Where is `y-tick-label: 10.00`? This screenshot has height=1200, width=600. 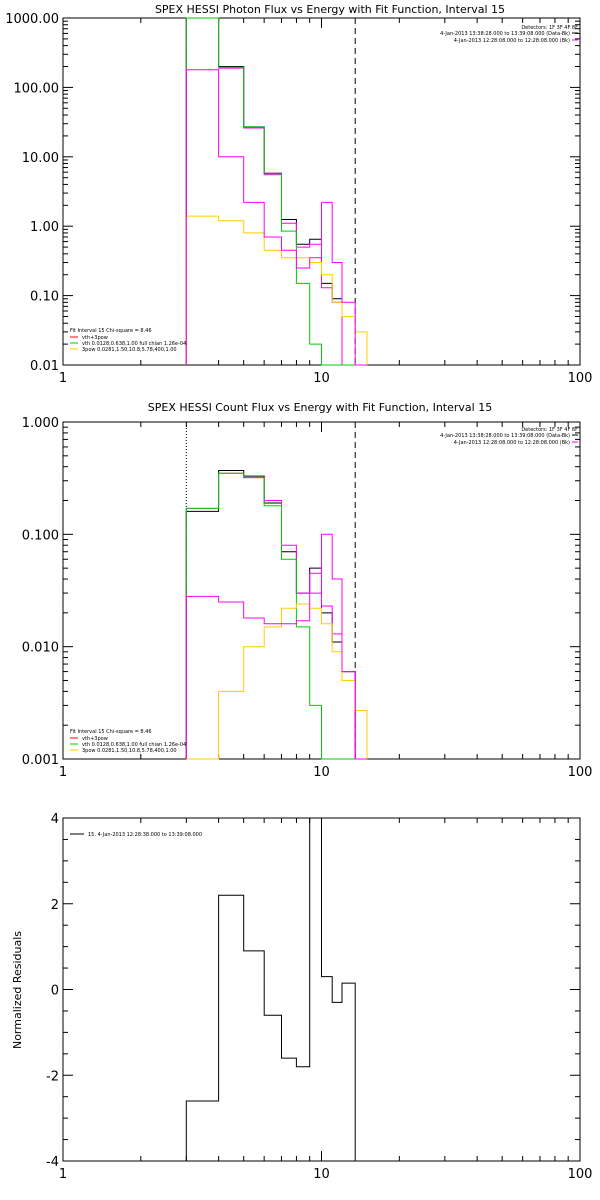 y-tick-label: 10.00 is located at coordinates (40, 158).